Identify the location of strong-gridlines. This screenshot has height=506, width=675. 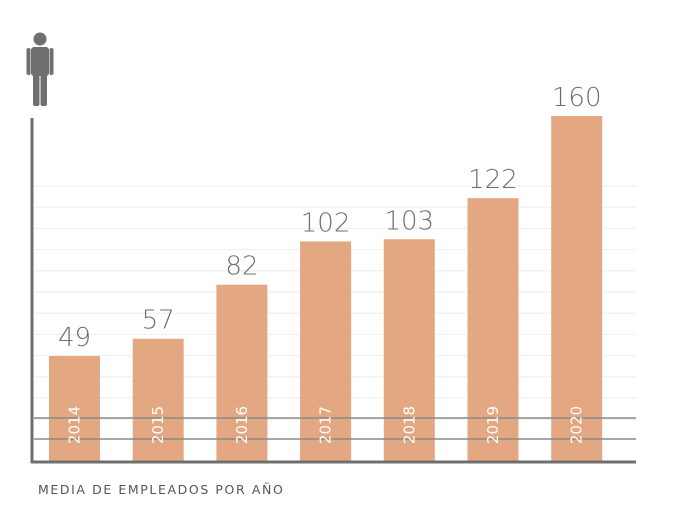
(335, 428).